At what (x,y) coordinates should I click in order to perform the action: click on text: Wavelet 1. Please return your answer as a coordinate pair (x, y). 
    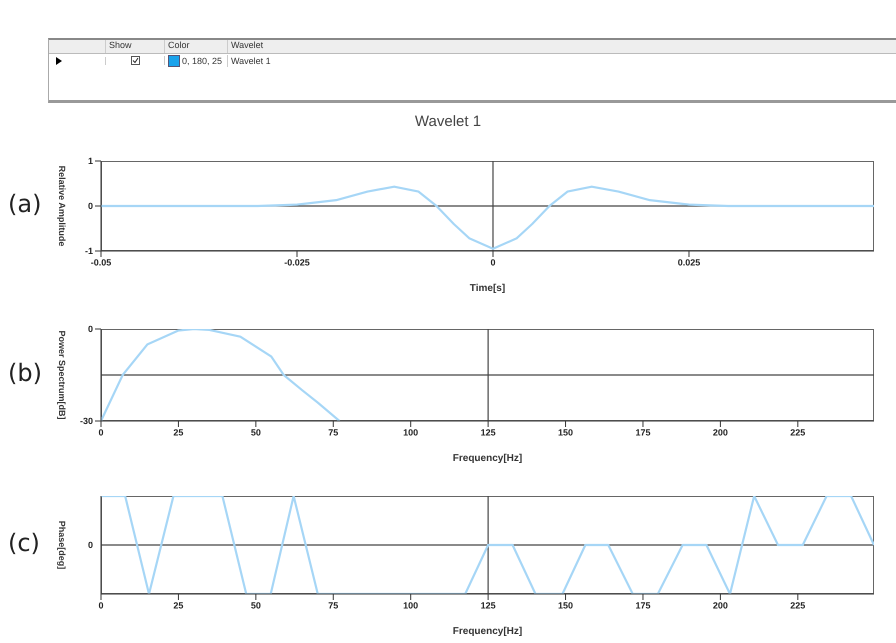
    Looking at the image, I should click on (251, 61).